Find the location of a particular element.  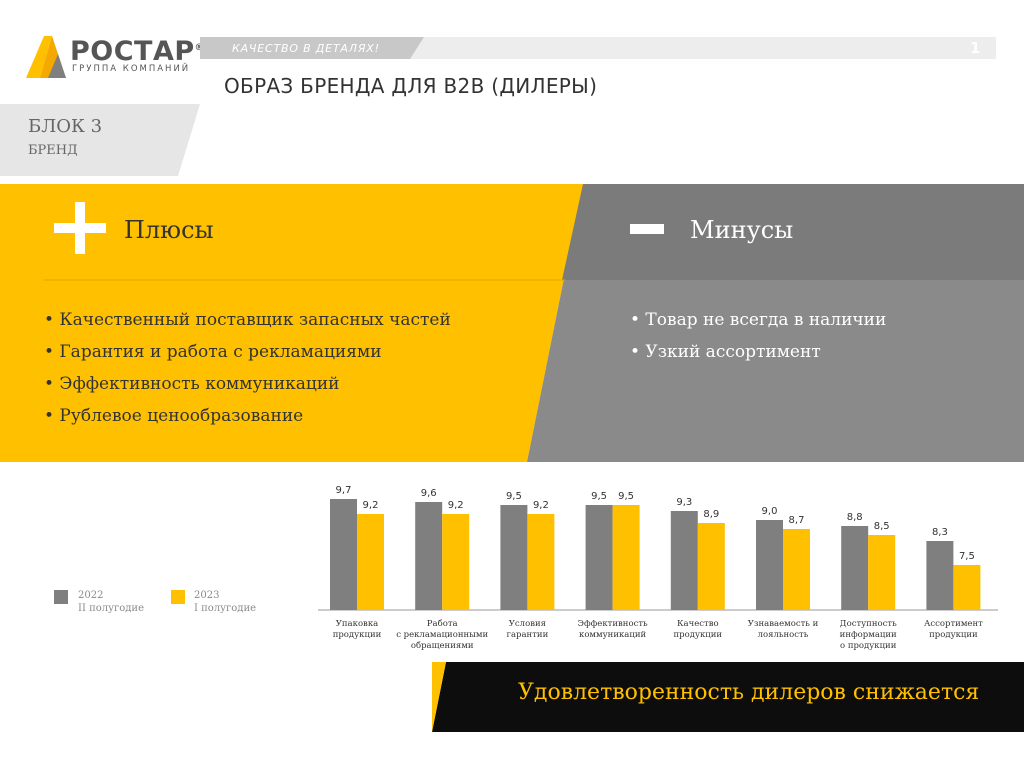

chart-data-label: 8,3 is located at coordinates (940, 532).